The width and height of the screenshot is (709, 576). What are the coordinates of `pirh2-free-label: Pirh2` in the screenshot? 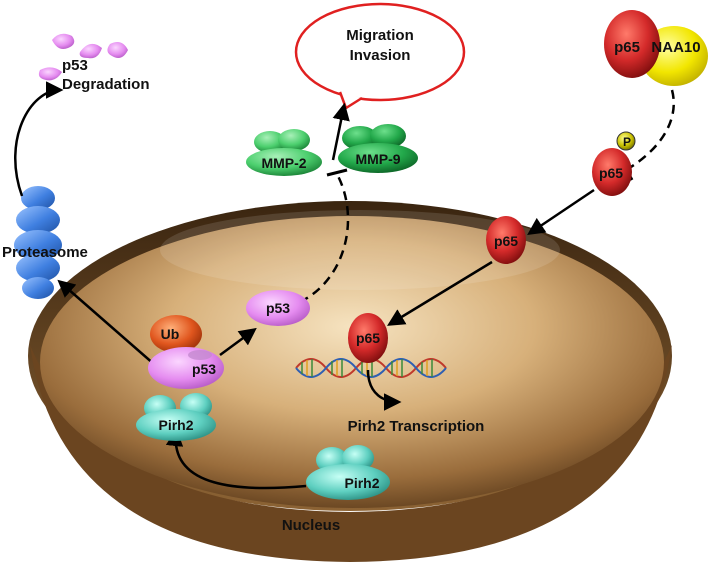 It's located at (361, 483).